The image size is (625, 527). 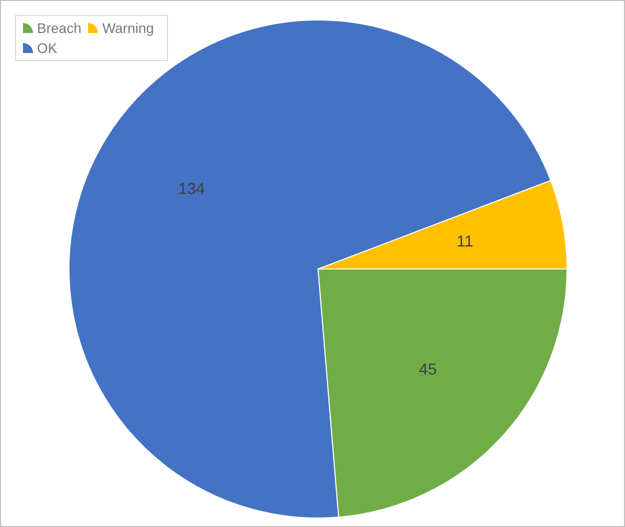 I want to click on legend-label: Breach, so click(x=59, y=28).